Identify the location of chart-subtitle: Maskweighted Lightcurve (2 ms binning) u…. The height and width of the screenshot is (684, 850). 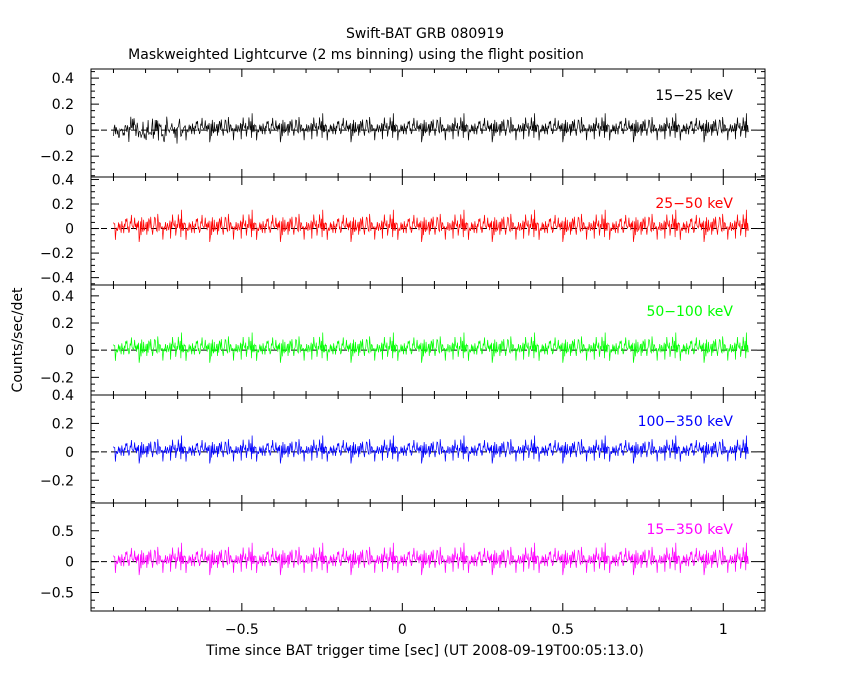
(356, 55).